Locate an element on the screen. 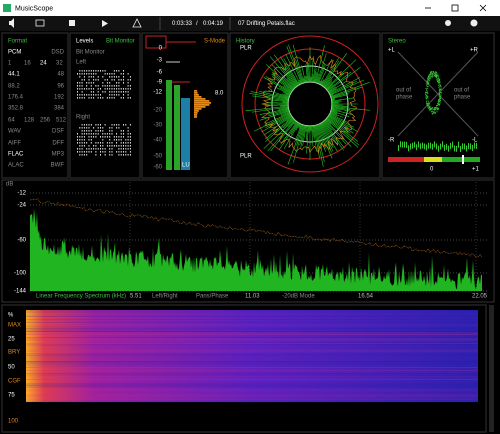 The height and width of the screenshot is (434, 500). window-controls is located at coordinates (456, 8).